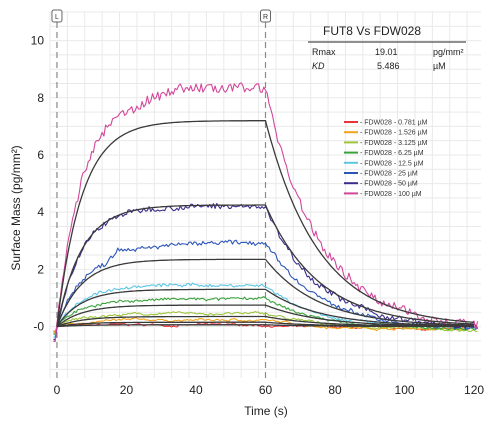 Image resolution: width=492 pixels, height=423 pixels. I want to click on kd-unit: µM, so click(439, 66).